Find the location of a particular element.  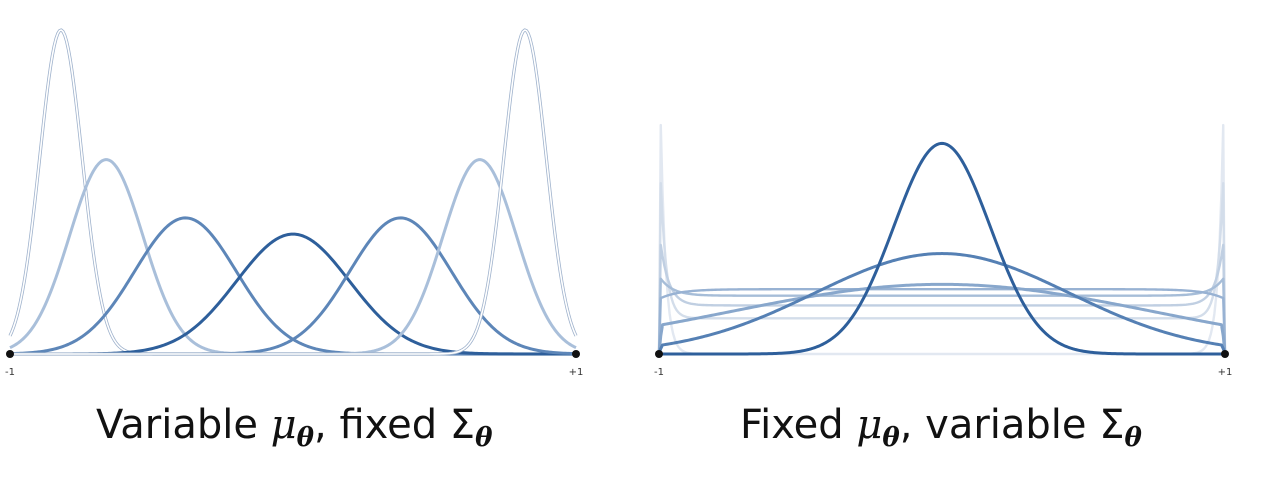

caption-text: , variable is located at coordinates (999, 425).